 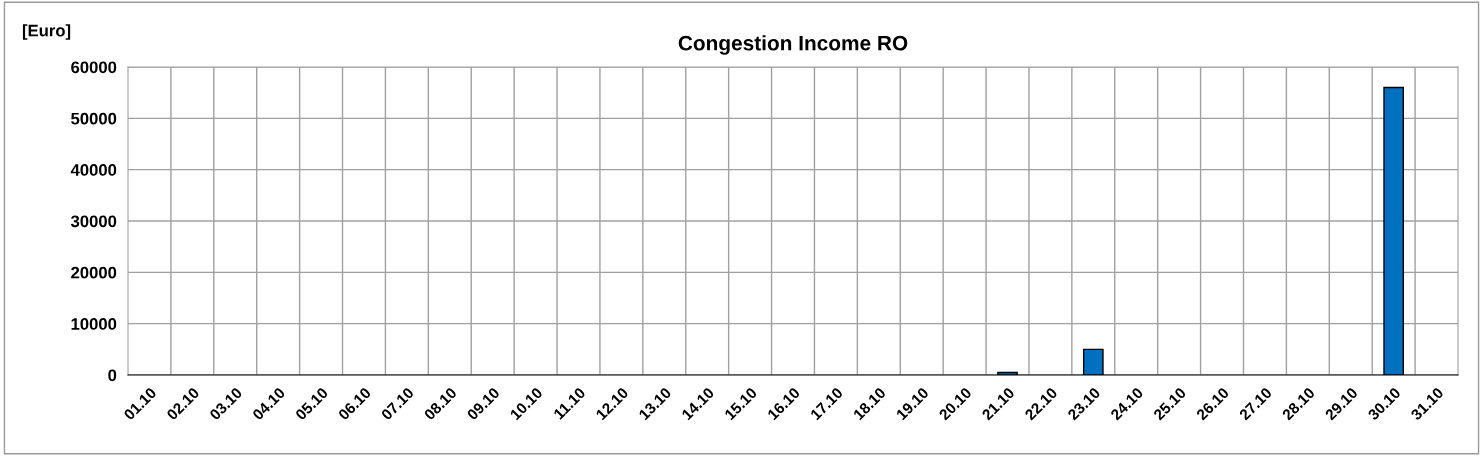 I want to click on y-tick-label: 40000, so click(x=93, y=170).